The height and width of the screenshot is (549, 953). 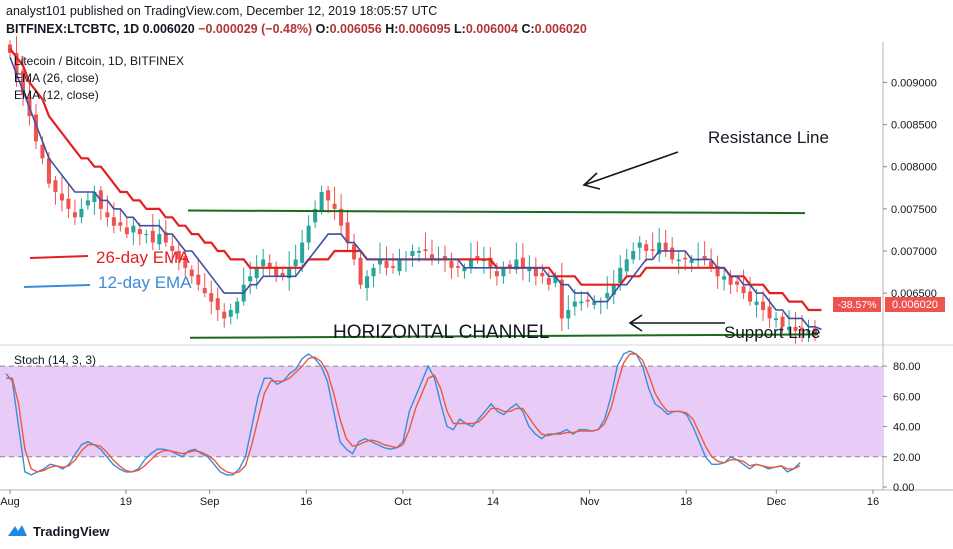 What do you see at coordinates (126, 499) in the screenshot?
I see `x-tick: 19` at bounding box center [126, 499].